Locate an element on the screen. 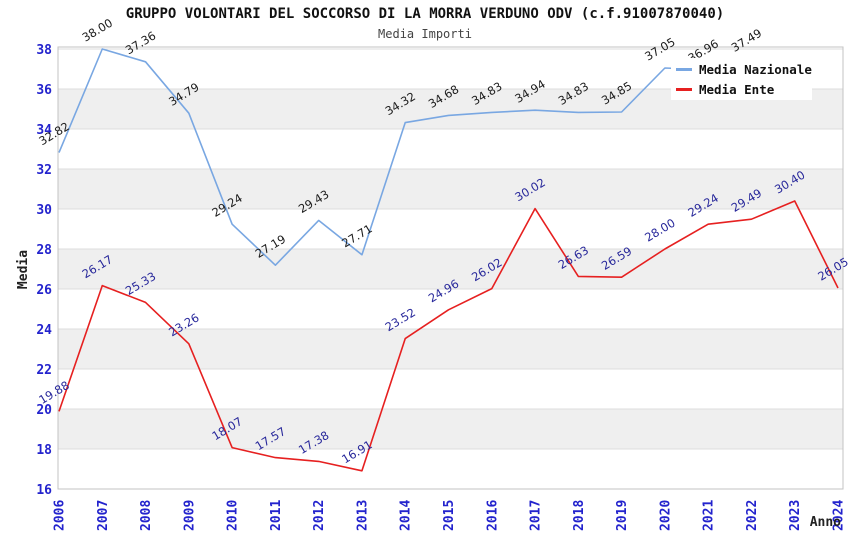  x-tick-label: 2011 is located at coordinates (276, 515).